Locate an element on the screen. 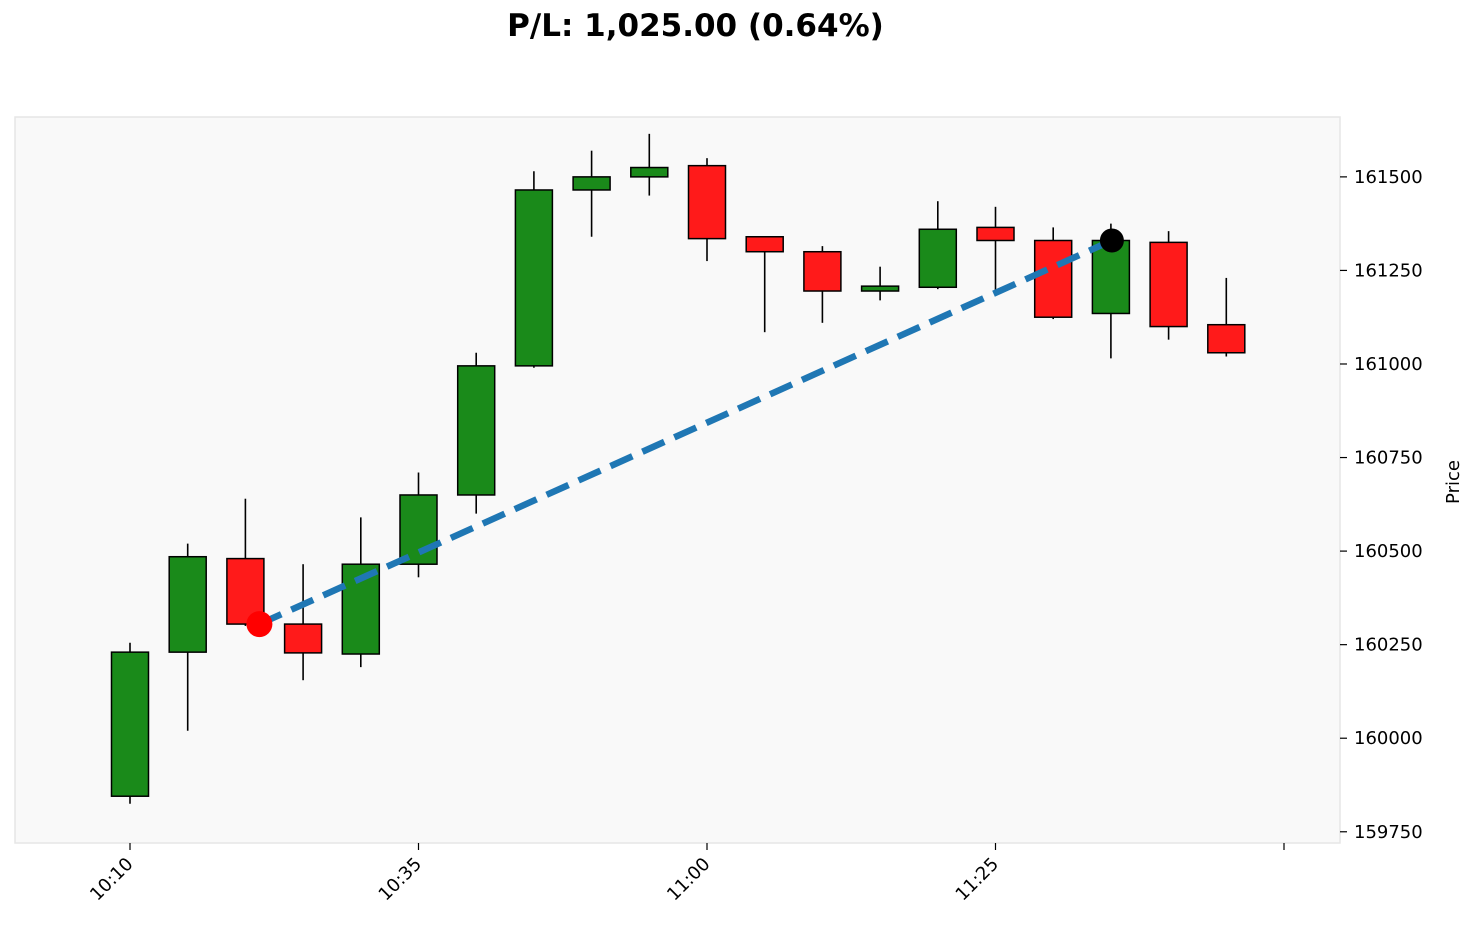 This screenshot has height=929, width=1477. y-axis-label: Price is located at coordinates (1453, 482).